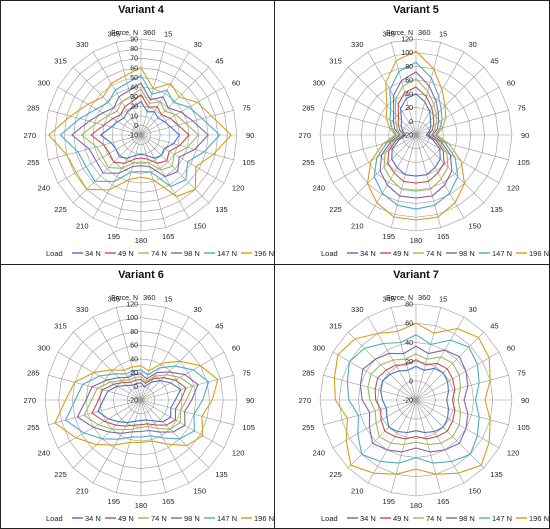  I want to click on angle-label: 330, so click(357, 309).